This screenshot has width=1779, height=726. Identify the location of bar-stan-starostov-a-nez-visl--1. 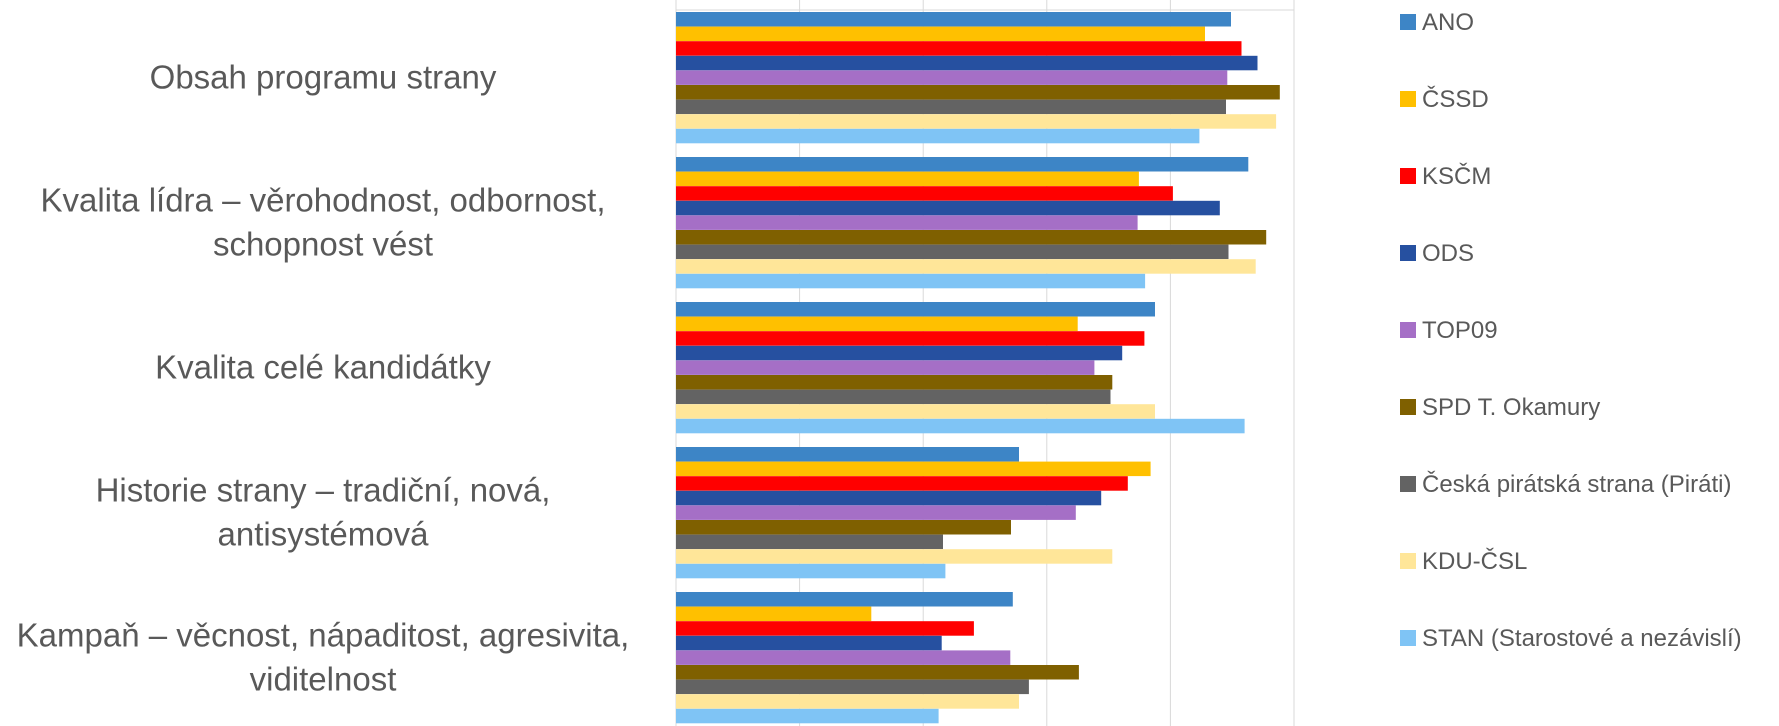
(911, 281).